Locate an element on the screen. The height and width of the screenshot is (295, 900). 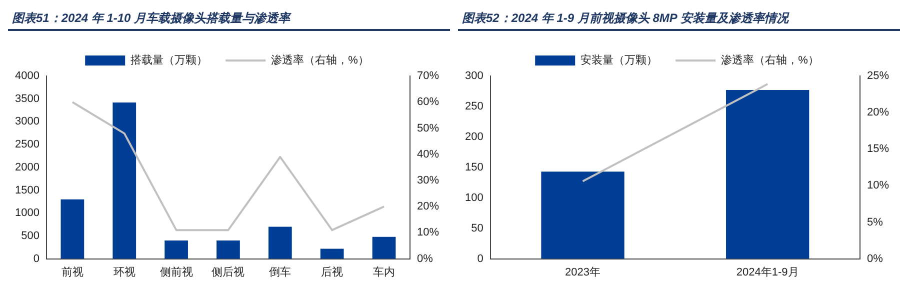
y-tick-label: 150 is located at coordinates (474, 167).